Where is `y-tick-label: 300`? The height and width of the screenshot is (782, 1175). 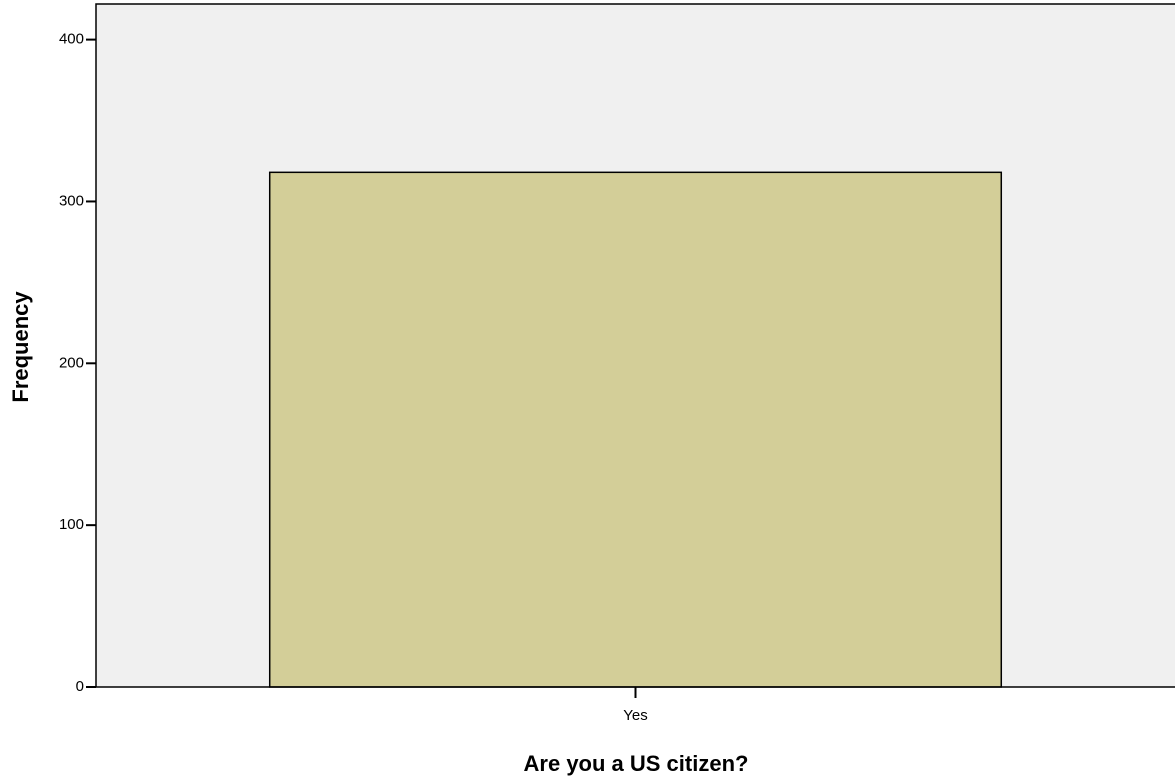
y-tick-label: 300 is located at coordinates (71, 200).